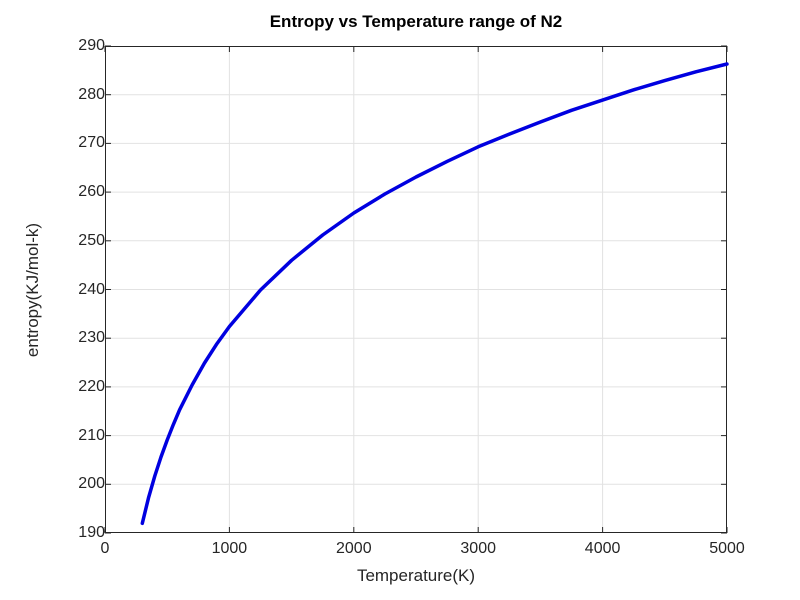 The image size is (800, 600). What do you see at coordinates (602, 548) in the screenshot?
I see `x-tick-label: 4000` at bounding box center [602, 548].